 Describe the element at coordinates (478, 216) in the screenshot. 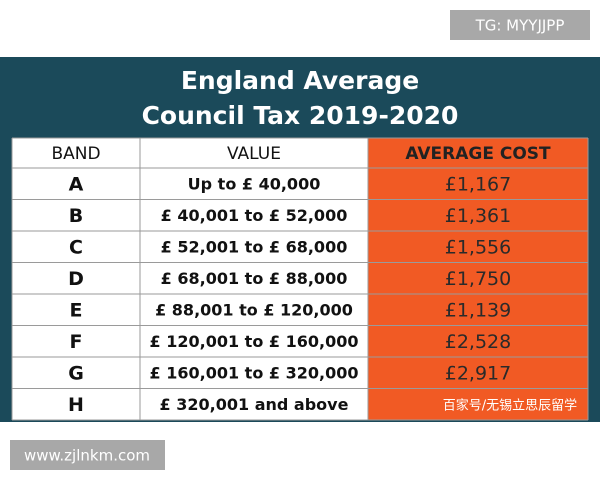

I see `cost: £1,361` at that location.